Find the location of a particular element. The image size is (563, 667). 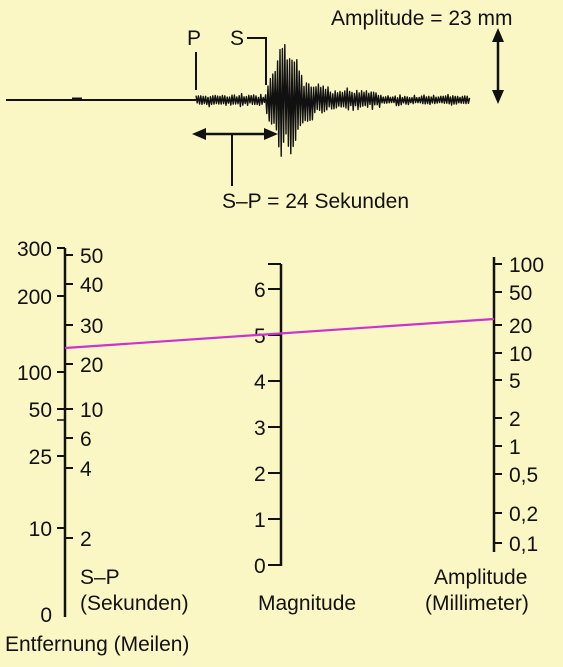

sp-tick-label: 6 is located at coordinates (86, 439).